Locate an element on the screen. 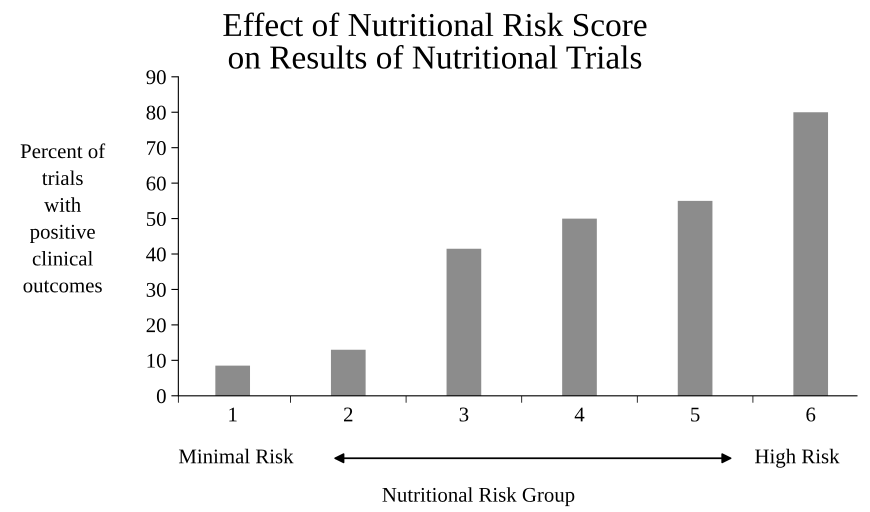  y-axis-title: Percent of trials with positive clinical outcomes is located at coordinates (63, 217).